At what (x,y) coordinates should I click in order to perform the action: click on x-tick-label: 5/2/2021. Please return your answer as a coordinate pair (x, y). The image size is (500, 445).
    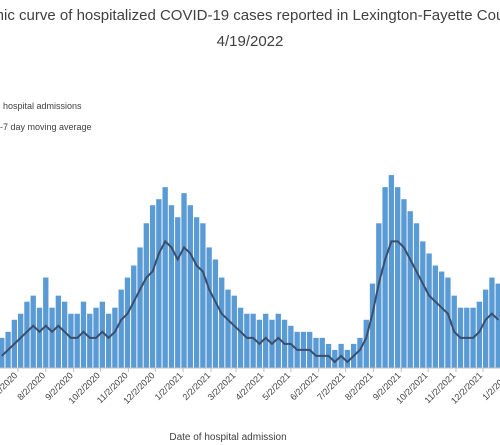
    Looking at the image, I should click on (276, 386).